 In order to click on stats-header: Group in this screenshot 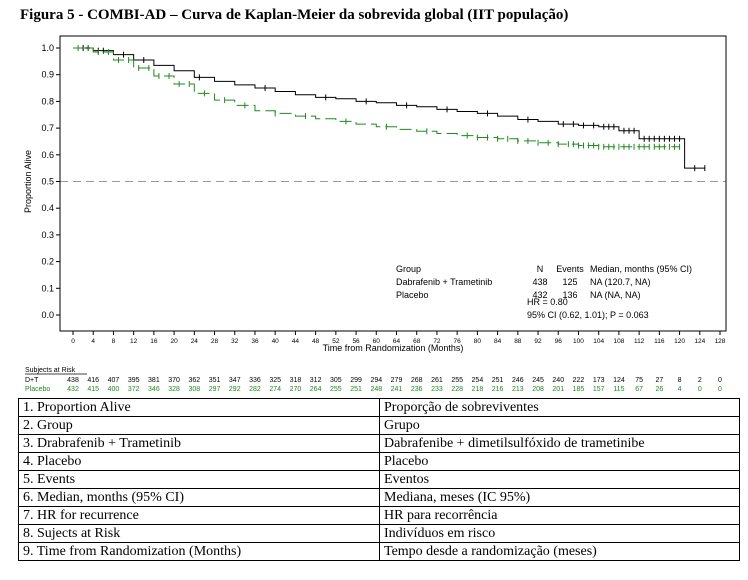, I will do `click(408, 269)`.